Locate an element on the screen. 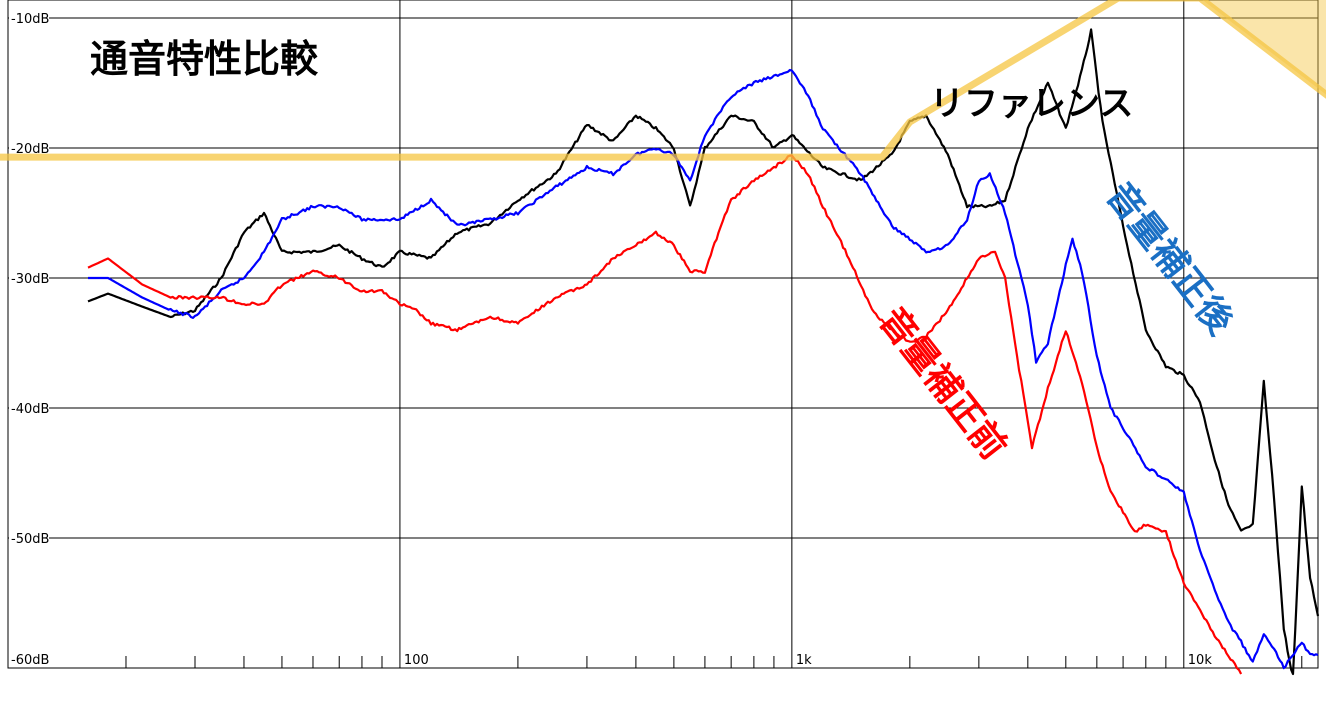 The width and height of the screenshot is (1326, 701). x-tick-label: 100 is located at coordinates (416, 660).